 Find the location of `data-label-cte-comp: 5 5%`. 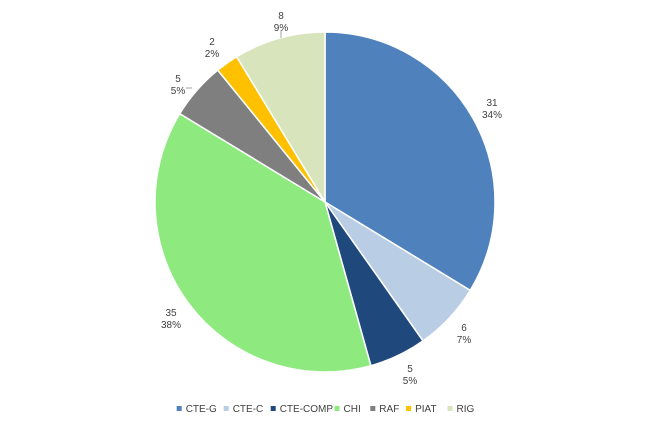

data-label-cte-comp: 5 5% is located at coordinates (410, 375).